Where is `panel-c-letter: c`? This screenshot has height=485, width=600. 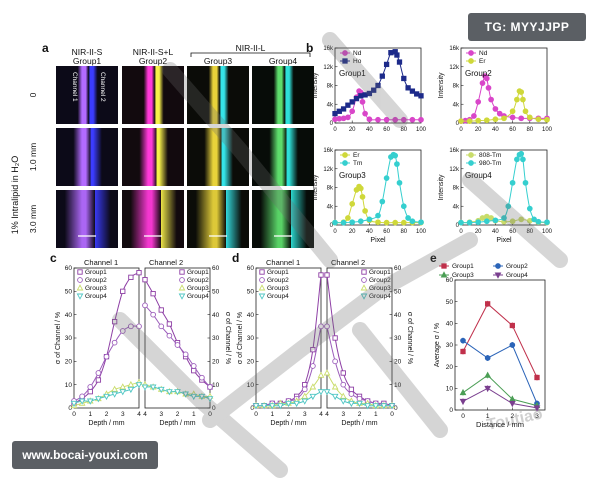 panel-c-letter: c is located at coordinates (53, 258).